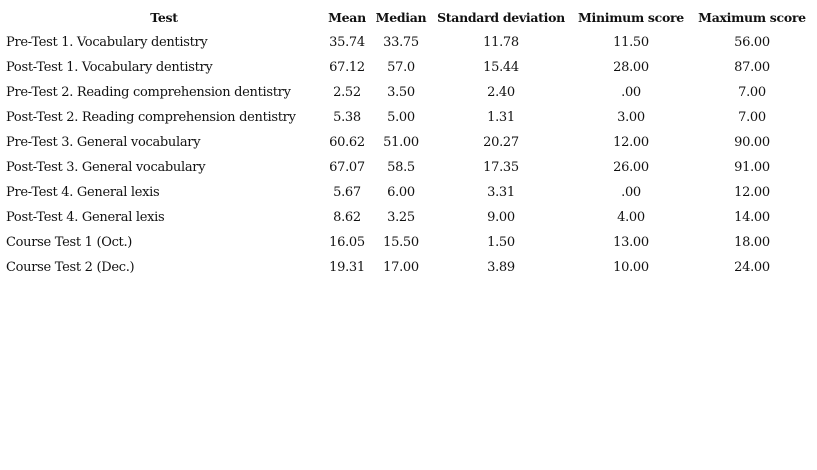 This screenshot has height=470, width=817. I want to click on cell-minimum-score: 13.00, so click(631, 242).